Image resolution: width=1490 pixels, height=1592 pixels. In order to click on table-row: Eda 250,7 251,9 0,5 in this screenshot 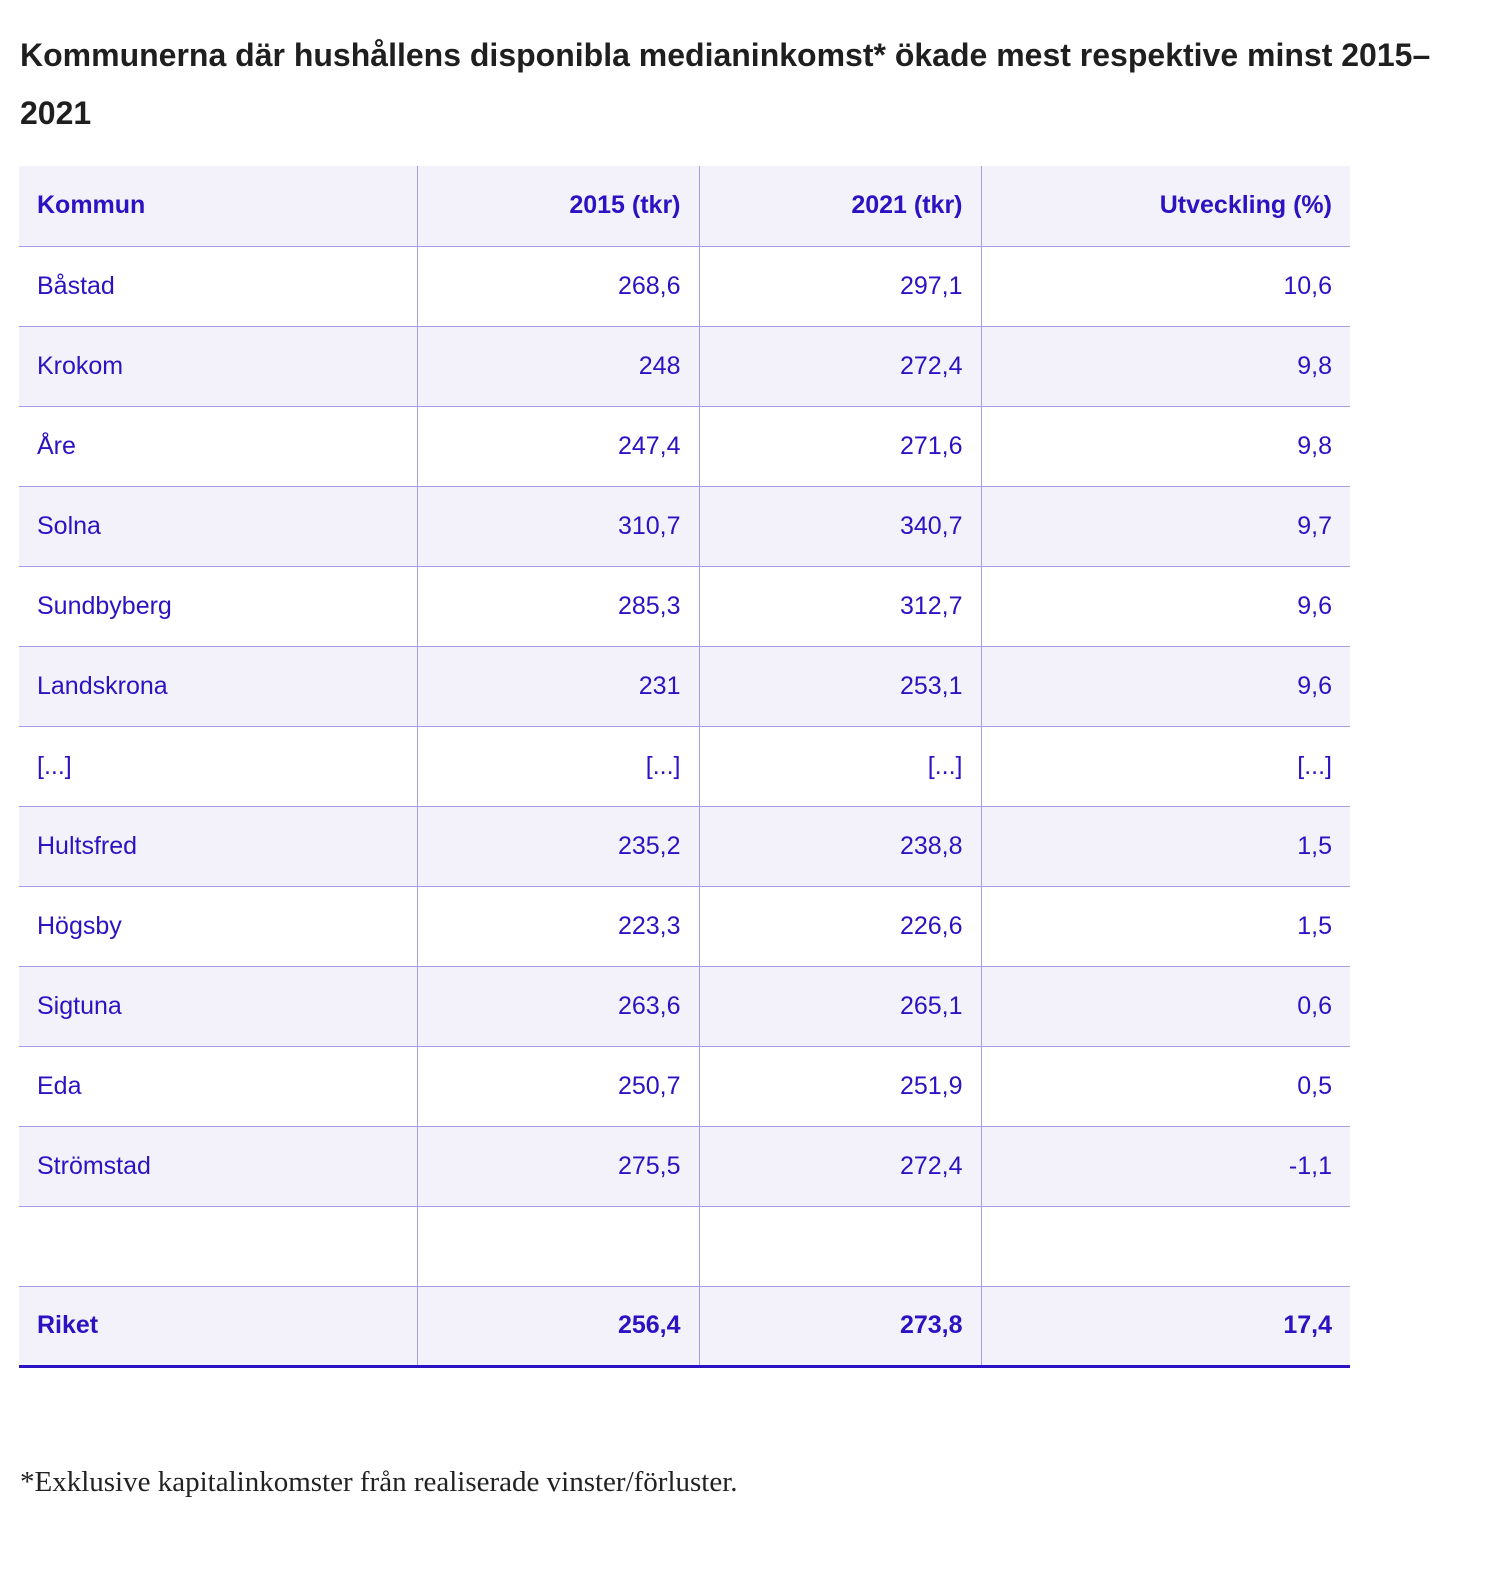, I will do `click(684, 1086)`.